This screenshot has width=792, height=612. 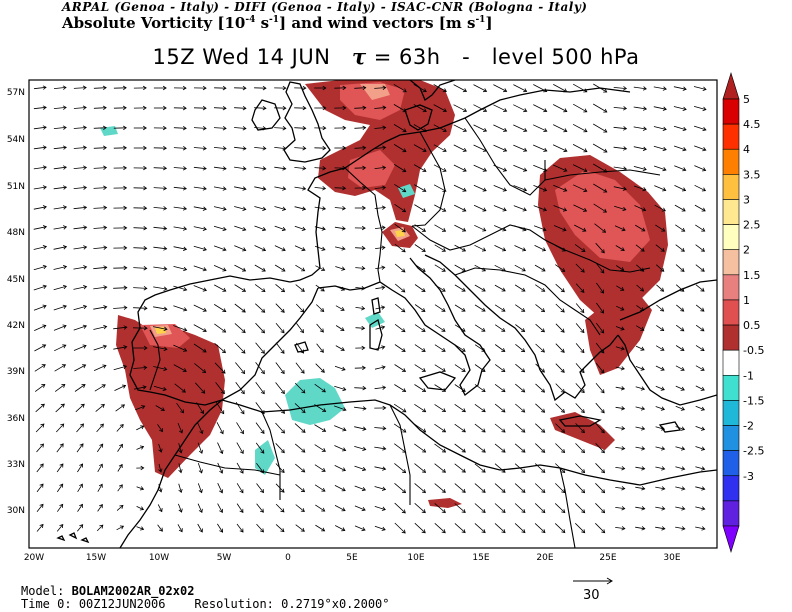 I want to click on map-title: 15Z Wed 14 JUN τ = 63h - level 500 hPa, so click(x=396, y=56).